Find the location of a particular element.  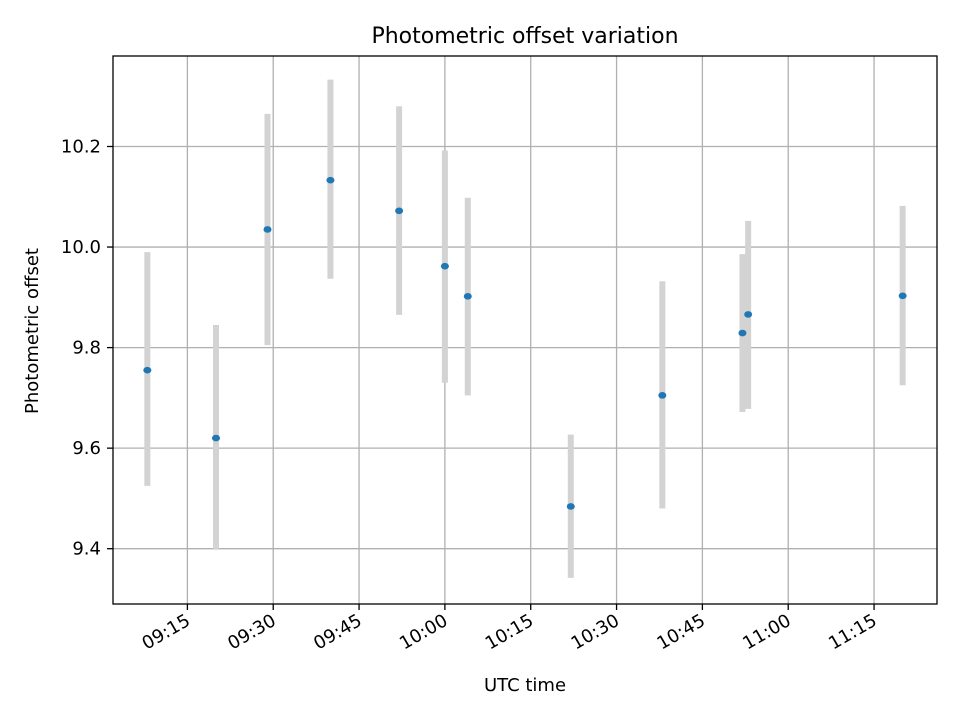

y-tick-label: 9.6 is located at coordinates (86, 448).